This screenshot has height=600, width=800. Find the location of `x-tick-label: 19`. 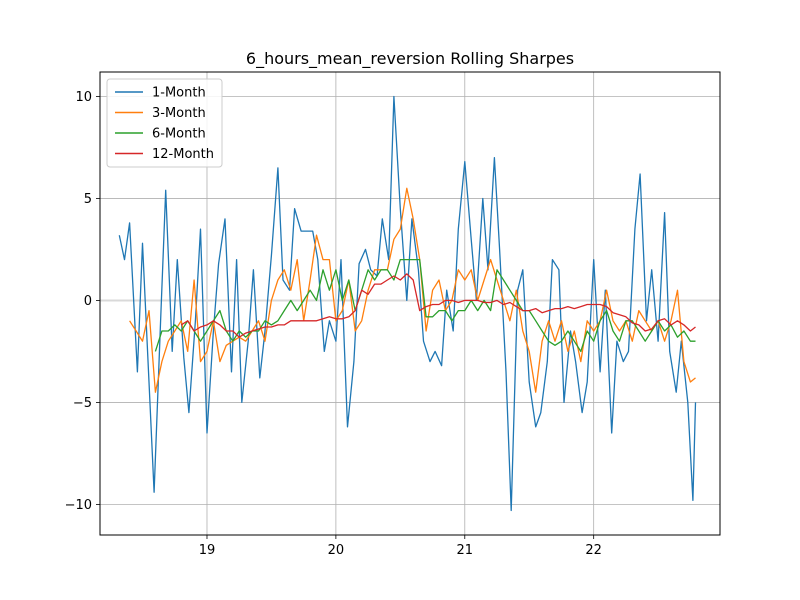

x-tick-label: 19 is located at coordinates (207, 550).